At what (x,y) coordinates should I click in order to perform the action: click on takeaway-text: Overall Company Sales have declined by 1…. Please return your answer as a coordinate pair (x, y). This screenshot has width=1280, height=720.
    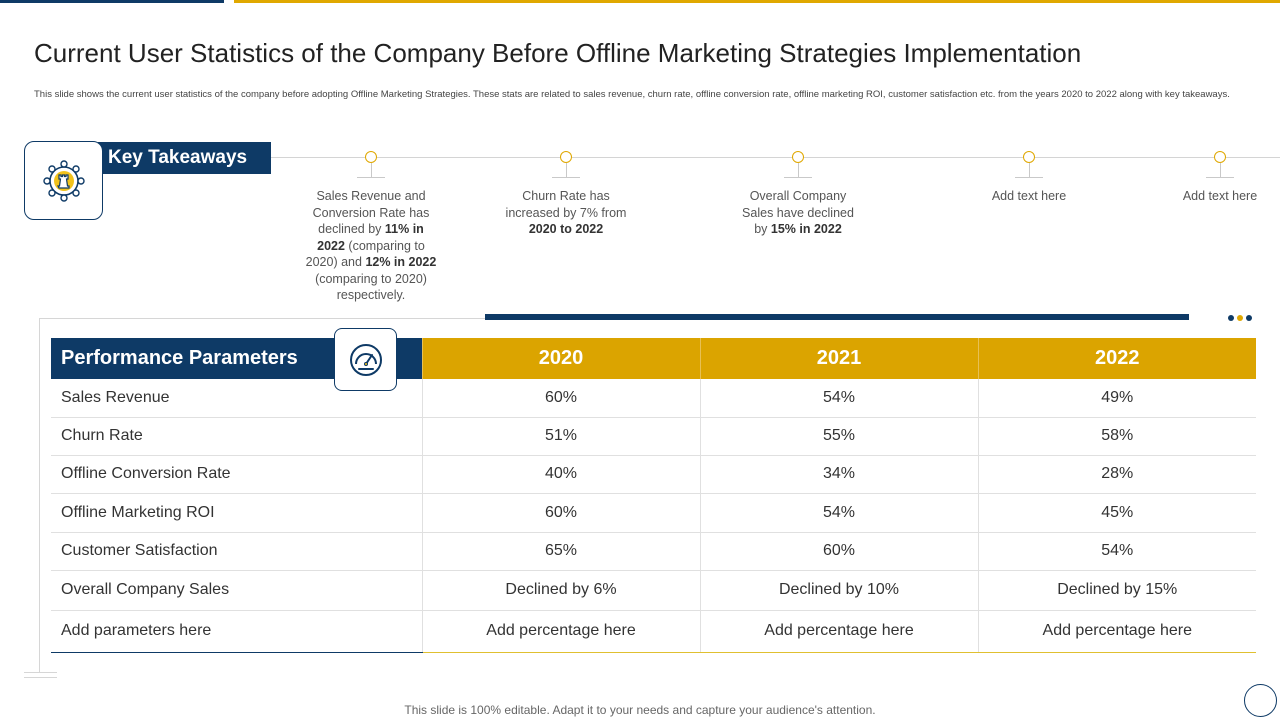
    Looking at the image, I should click on (798, 212).